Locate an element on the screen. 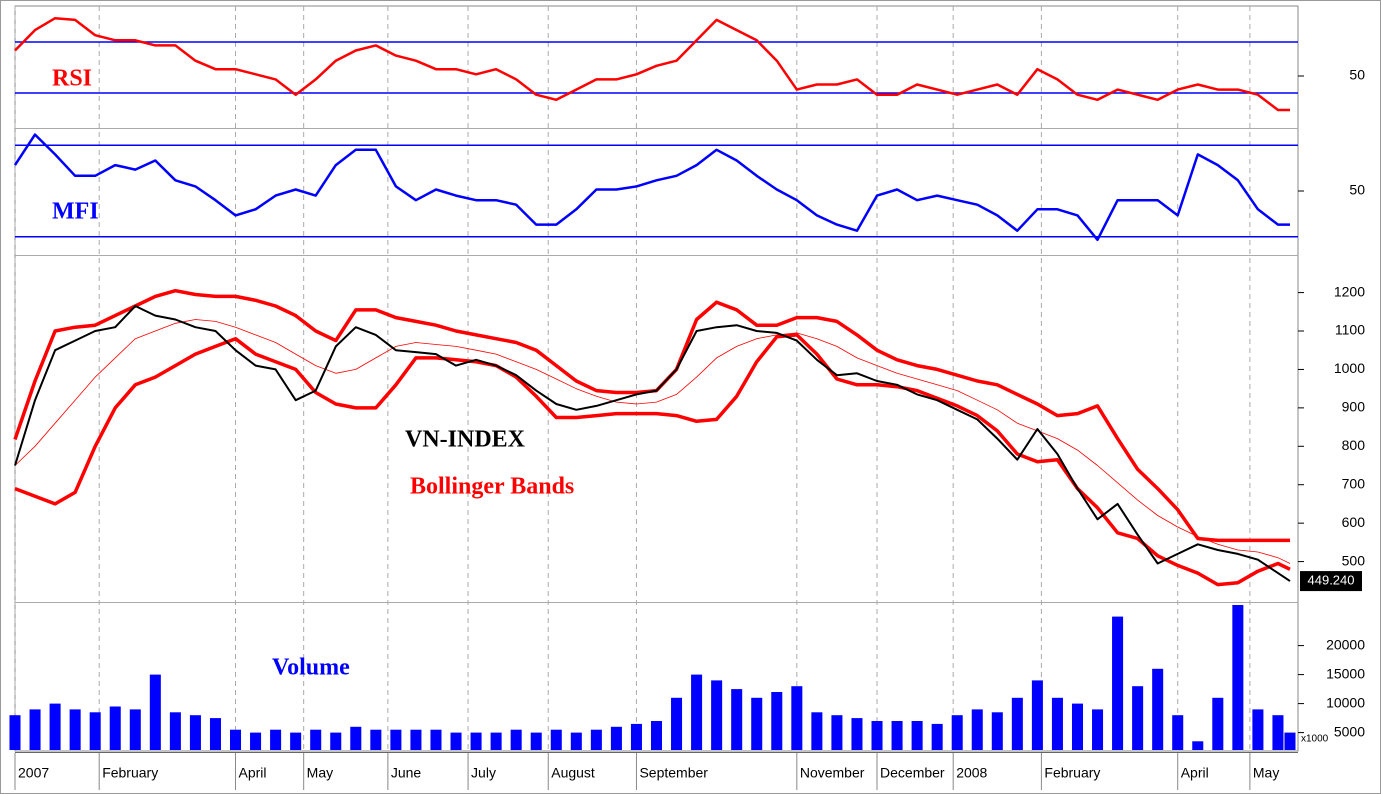  y-tick-label: 800 is located at coordinates (1354, 445).